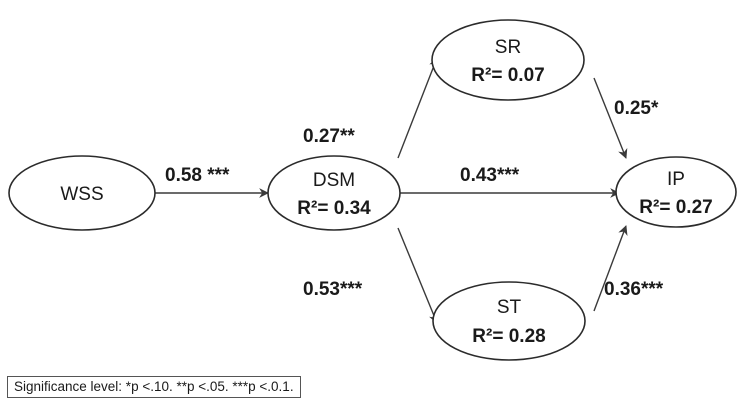 The height and width of the screenshot is (399, 746). I want to click on node-sr-r2: R²= 0.07, so click(507, 75).